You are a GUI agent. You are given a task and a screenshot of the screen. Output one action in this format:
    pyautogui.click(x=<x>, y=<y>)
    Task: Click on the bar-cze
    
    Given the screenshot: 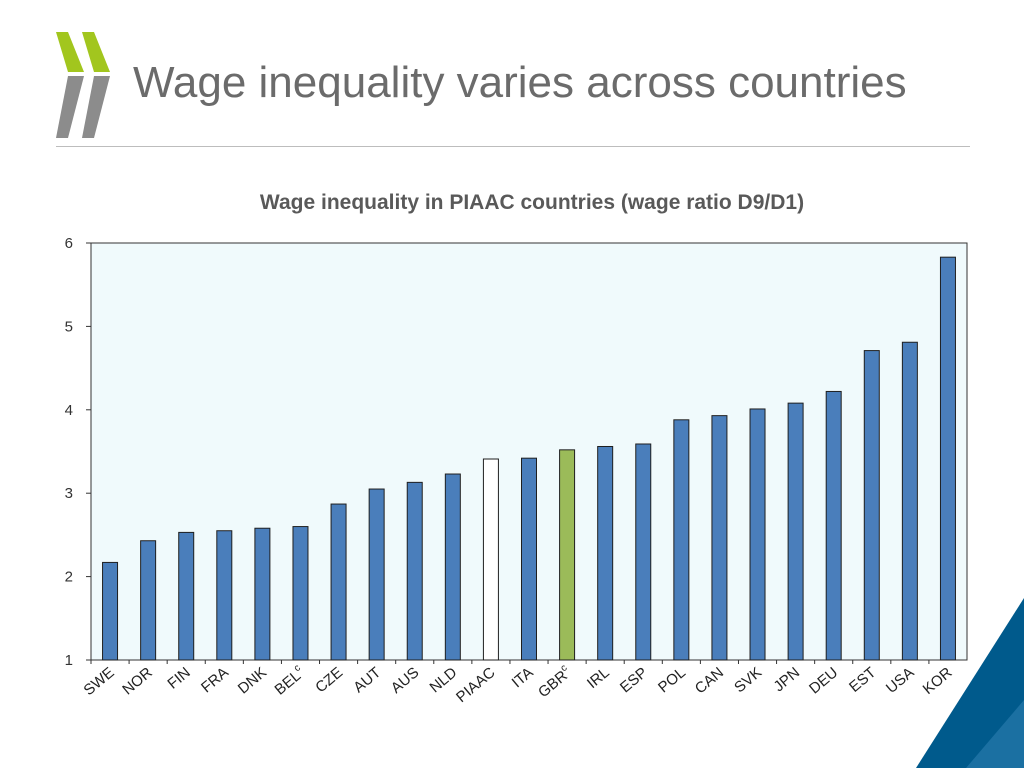 What is the action you would take?
    pyautogui.click(x=338, y=582)
    